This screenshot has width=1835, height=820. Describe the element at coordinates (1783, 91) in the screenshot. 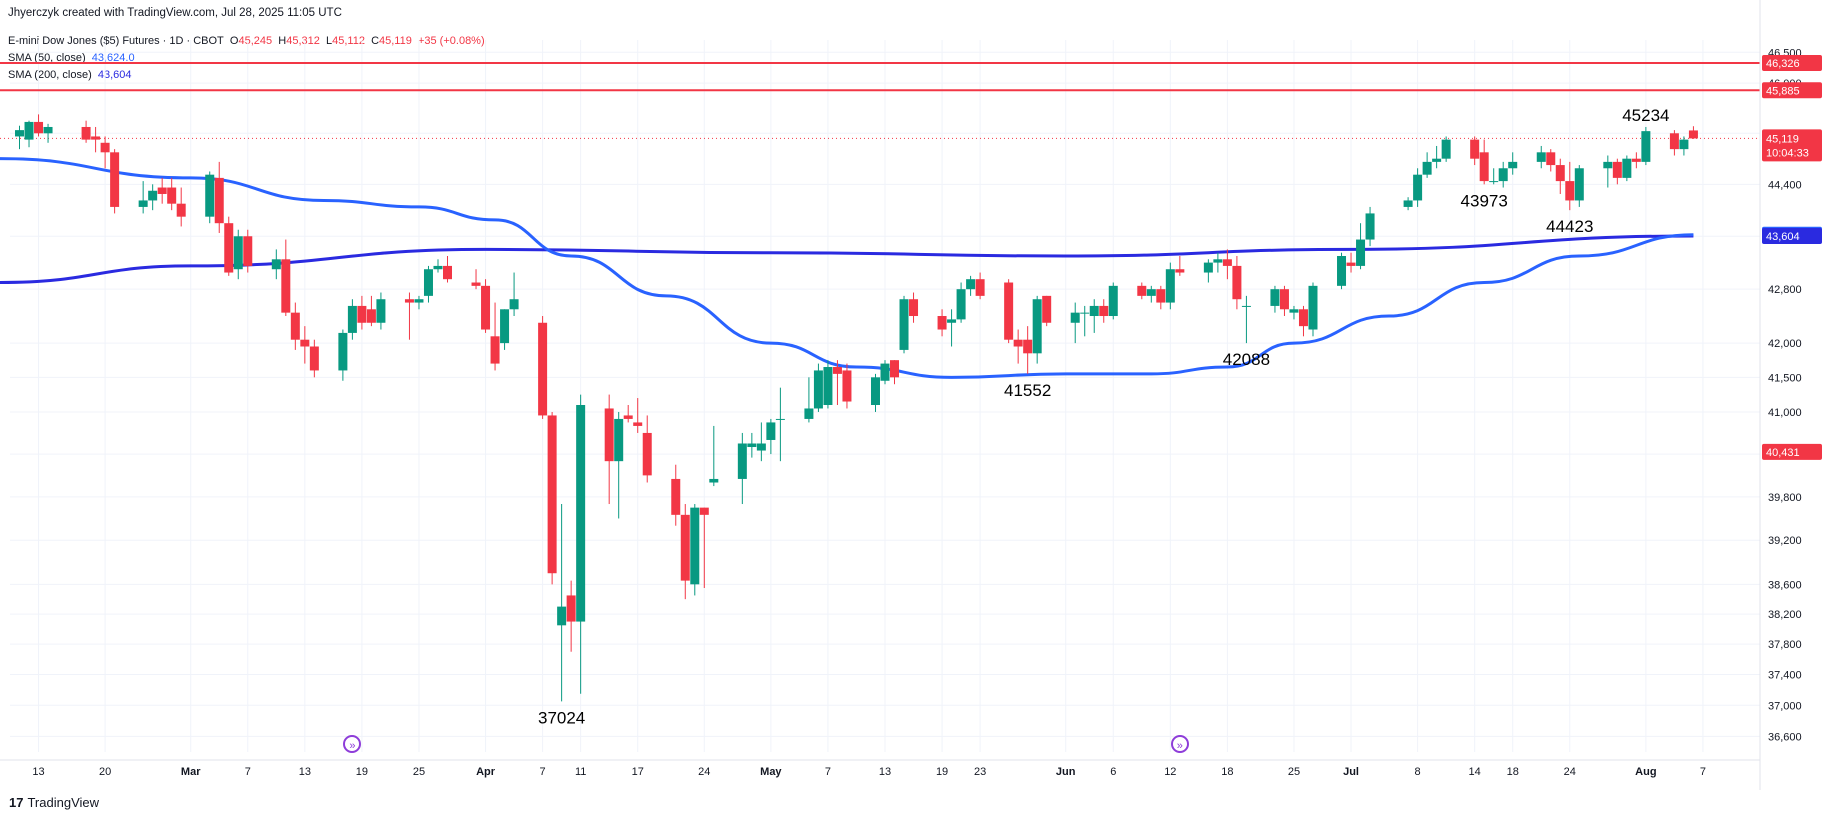

I see `price-tag-label: 45,885` at that location.